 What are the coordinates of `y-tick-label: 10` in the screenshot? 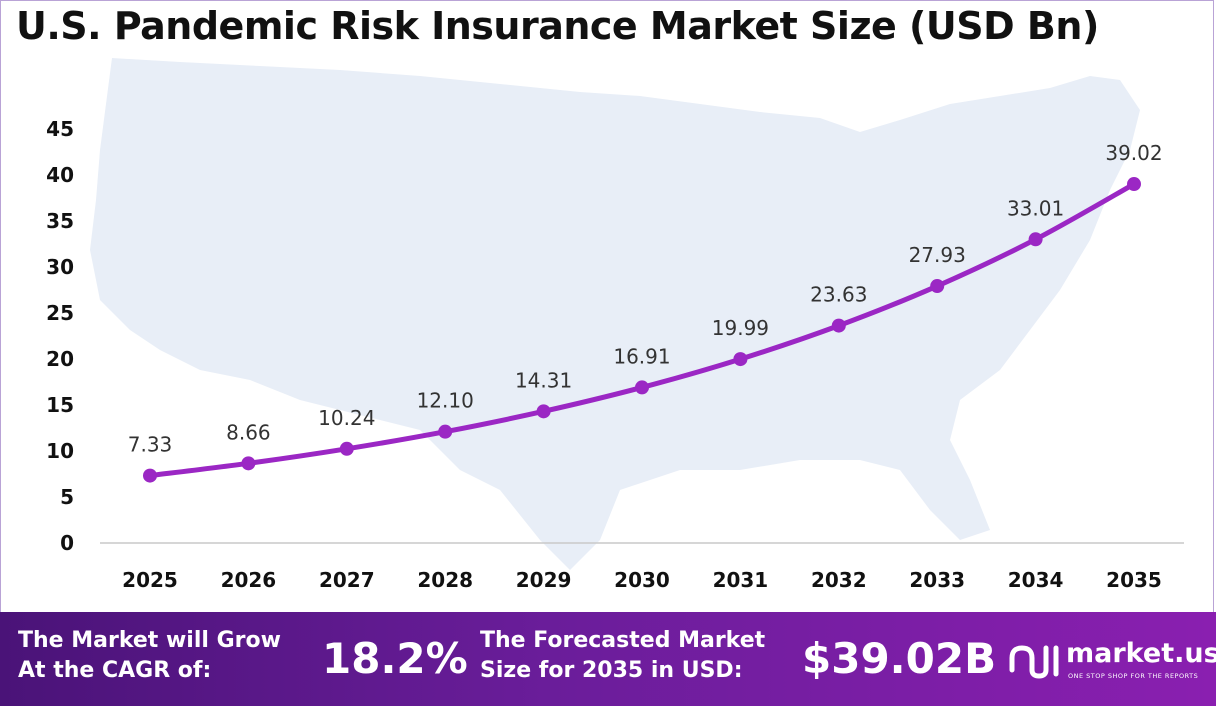 It's located at (60, 451).